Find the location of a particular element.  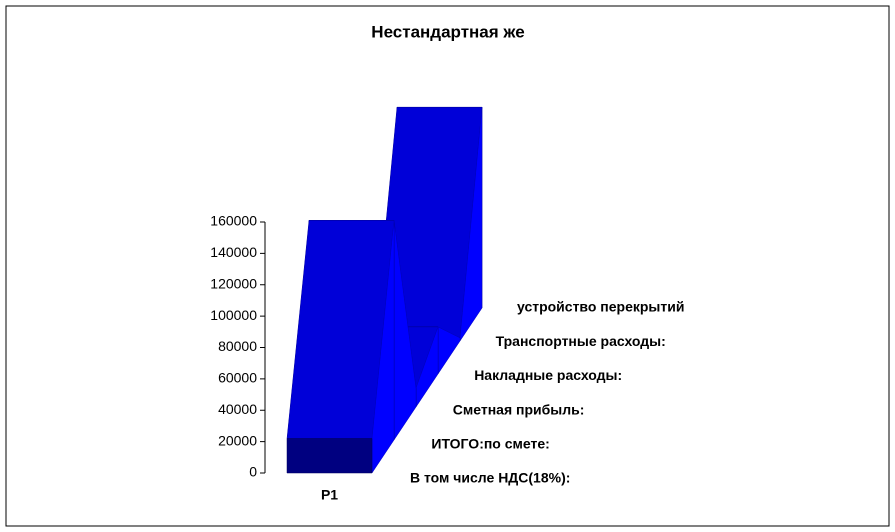

chart-title: Нестандартная же is located at coordinates (447, 31).